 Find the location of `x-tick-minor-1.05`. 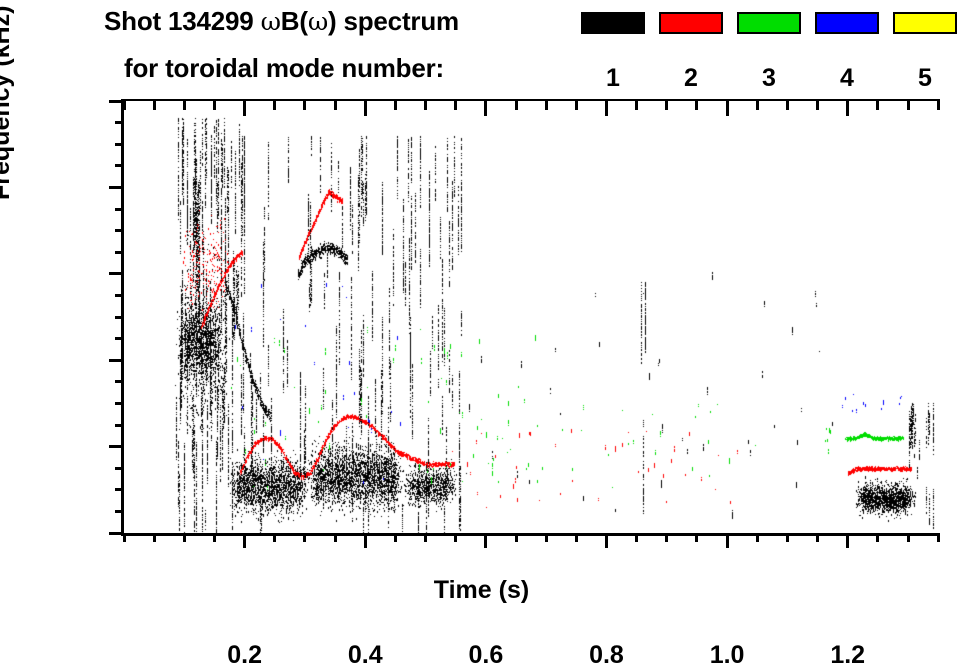

x-tick-minor-1.05 is located at coordinates (757, 537).